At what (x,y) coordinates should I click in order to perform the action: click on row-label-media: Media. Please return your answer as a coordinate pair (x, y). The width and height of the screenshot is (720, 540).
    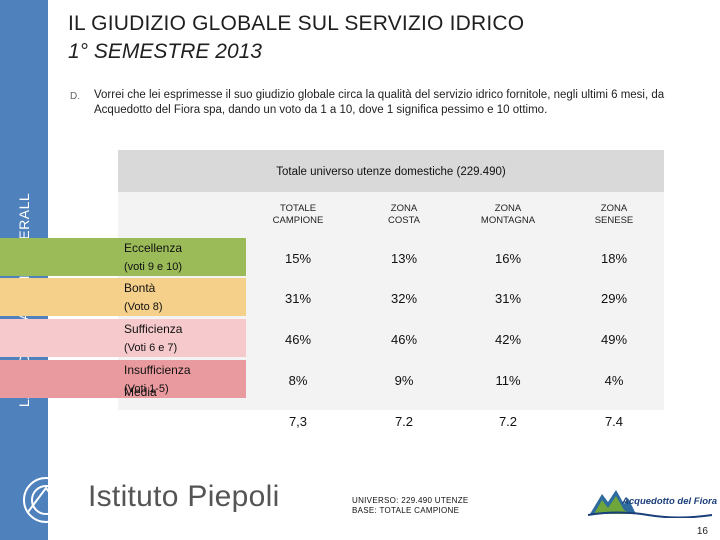
    Looking at the image, I should click on (140, 392).